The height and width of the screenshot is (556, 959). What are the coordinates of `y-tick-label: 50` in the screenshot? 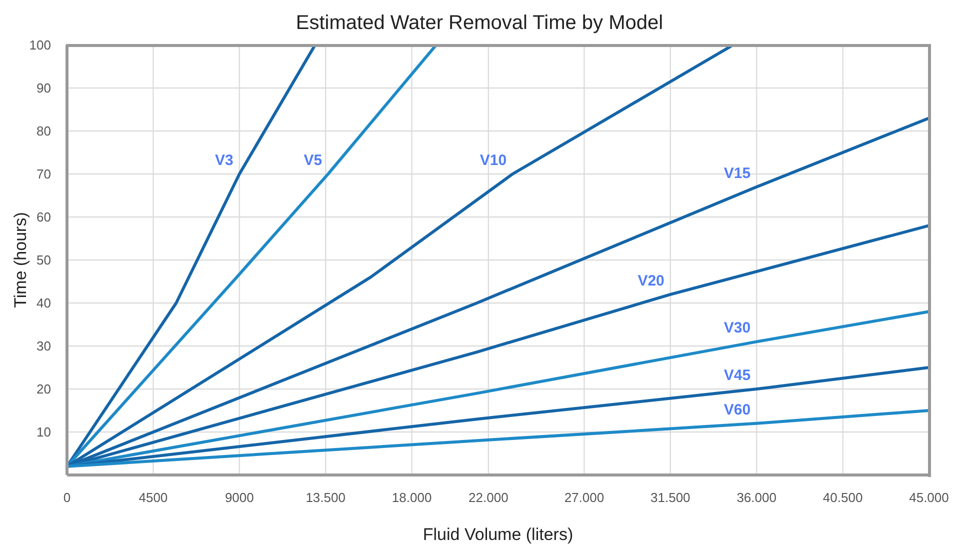 It's located at (43, 260).